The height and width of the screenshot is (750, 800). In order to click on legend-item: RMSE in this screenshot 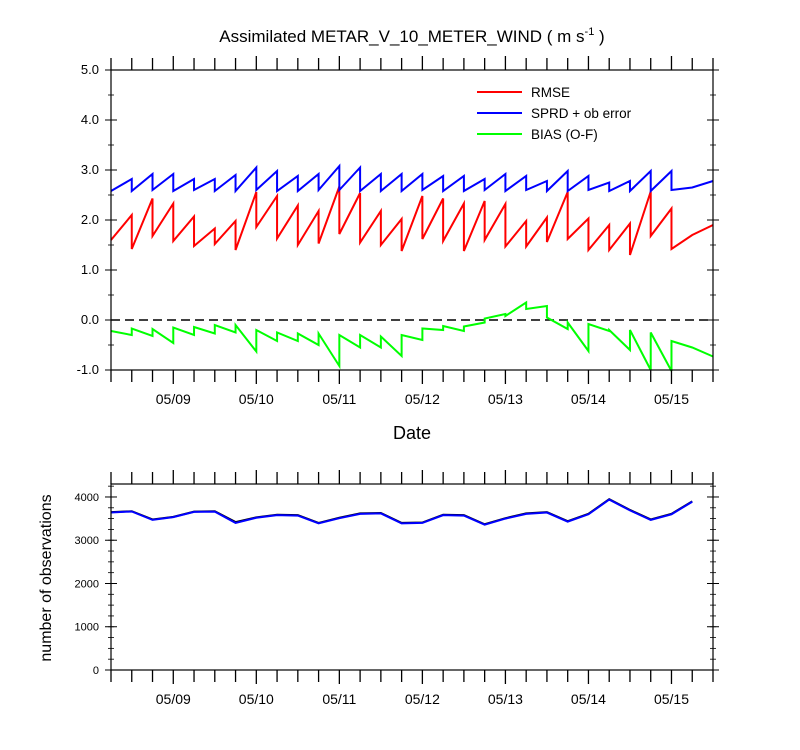, I will do `click(523, 92)`.